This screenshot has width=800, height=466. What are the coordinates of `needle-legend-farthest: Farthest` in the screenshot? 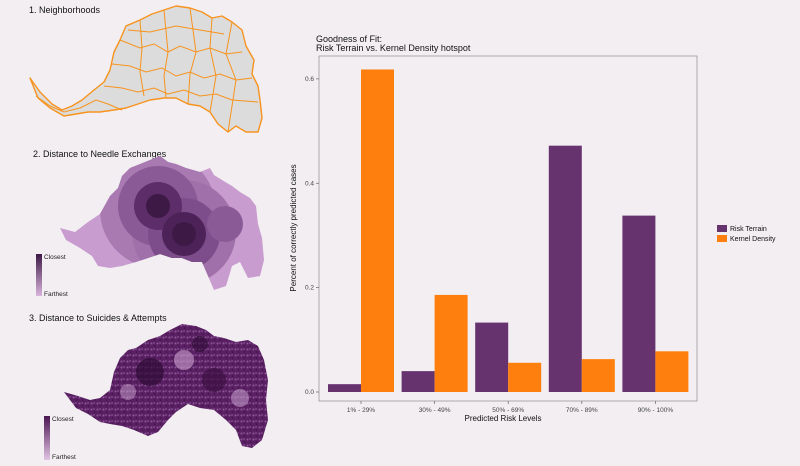 It's located at (56, 294).